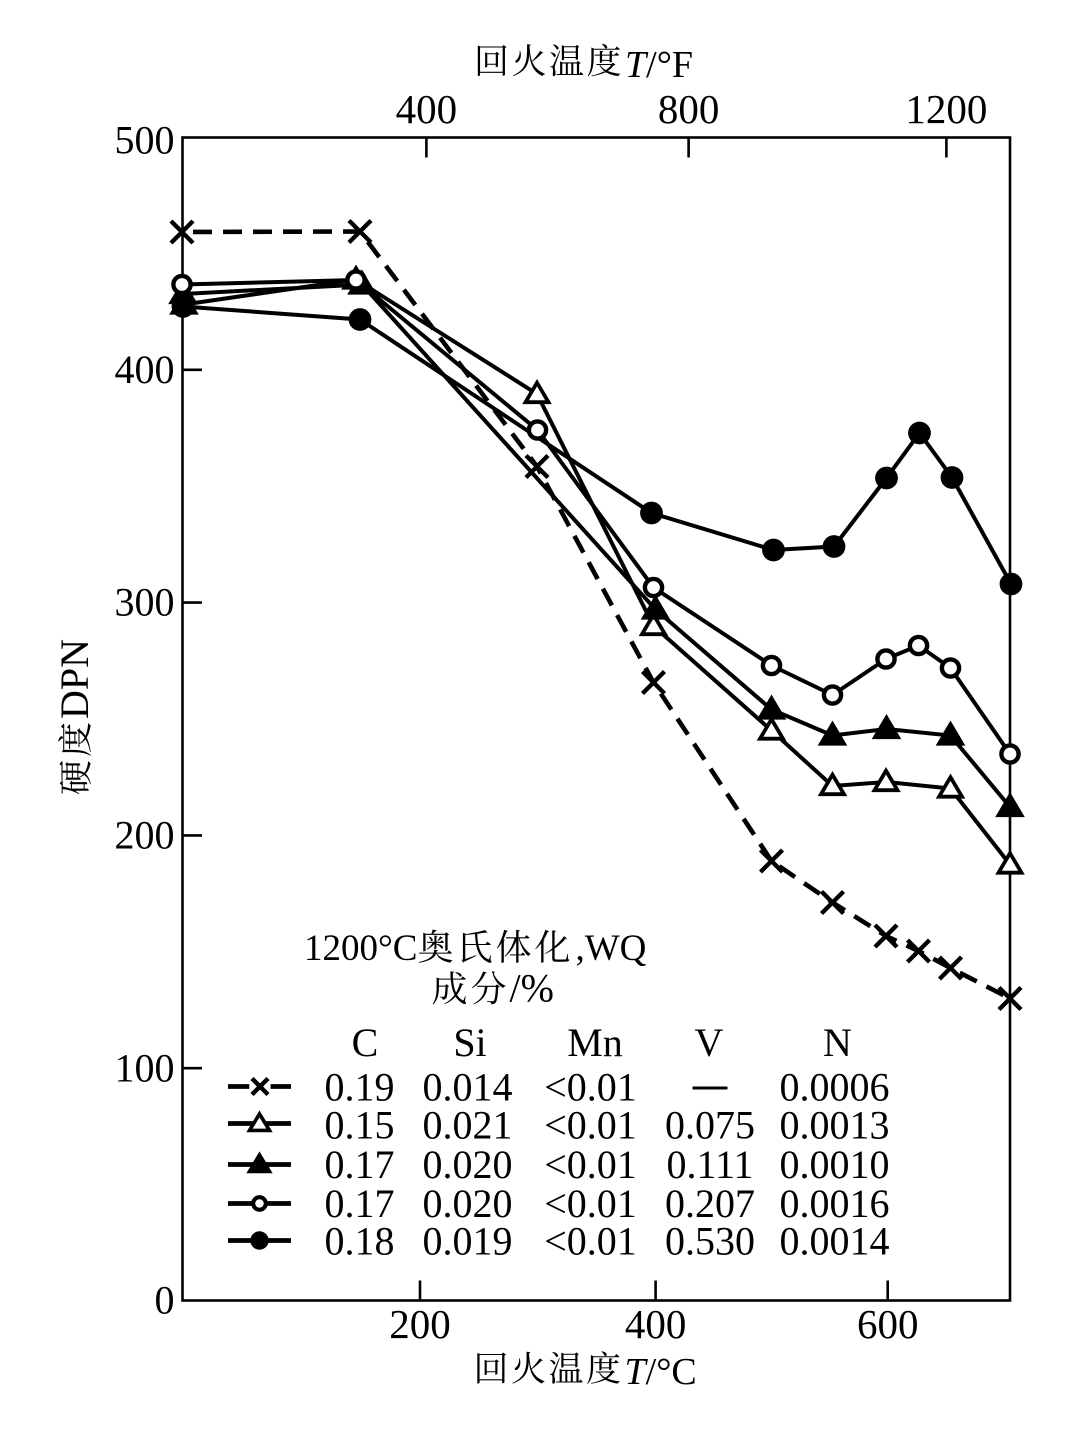 This screenshot has height=1435, width=1080. What do you see at coordinates (710, 1125) in the screenshot?
I see `svg-text: 0.075` at bounding box center [710, 1125].